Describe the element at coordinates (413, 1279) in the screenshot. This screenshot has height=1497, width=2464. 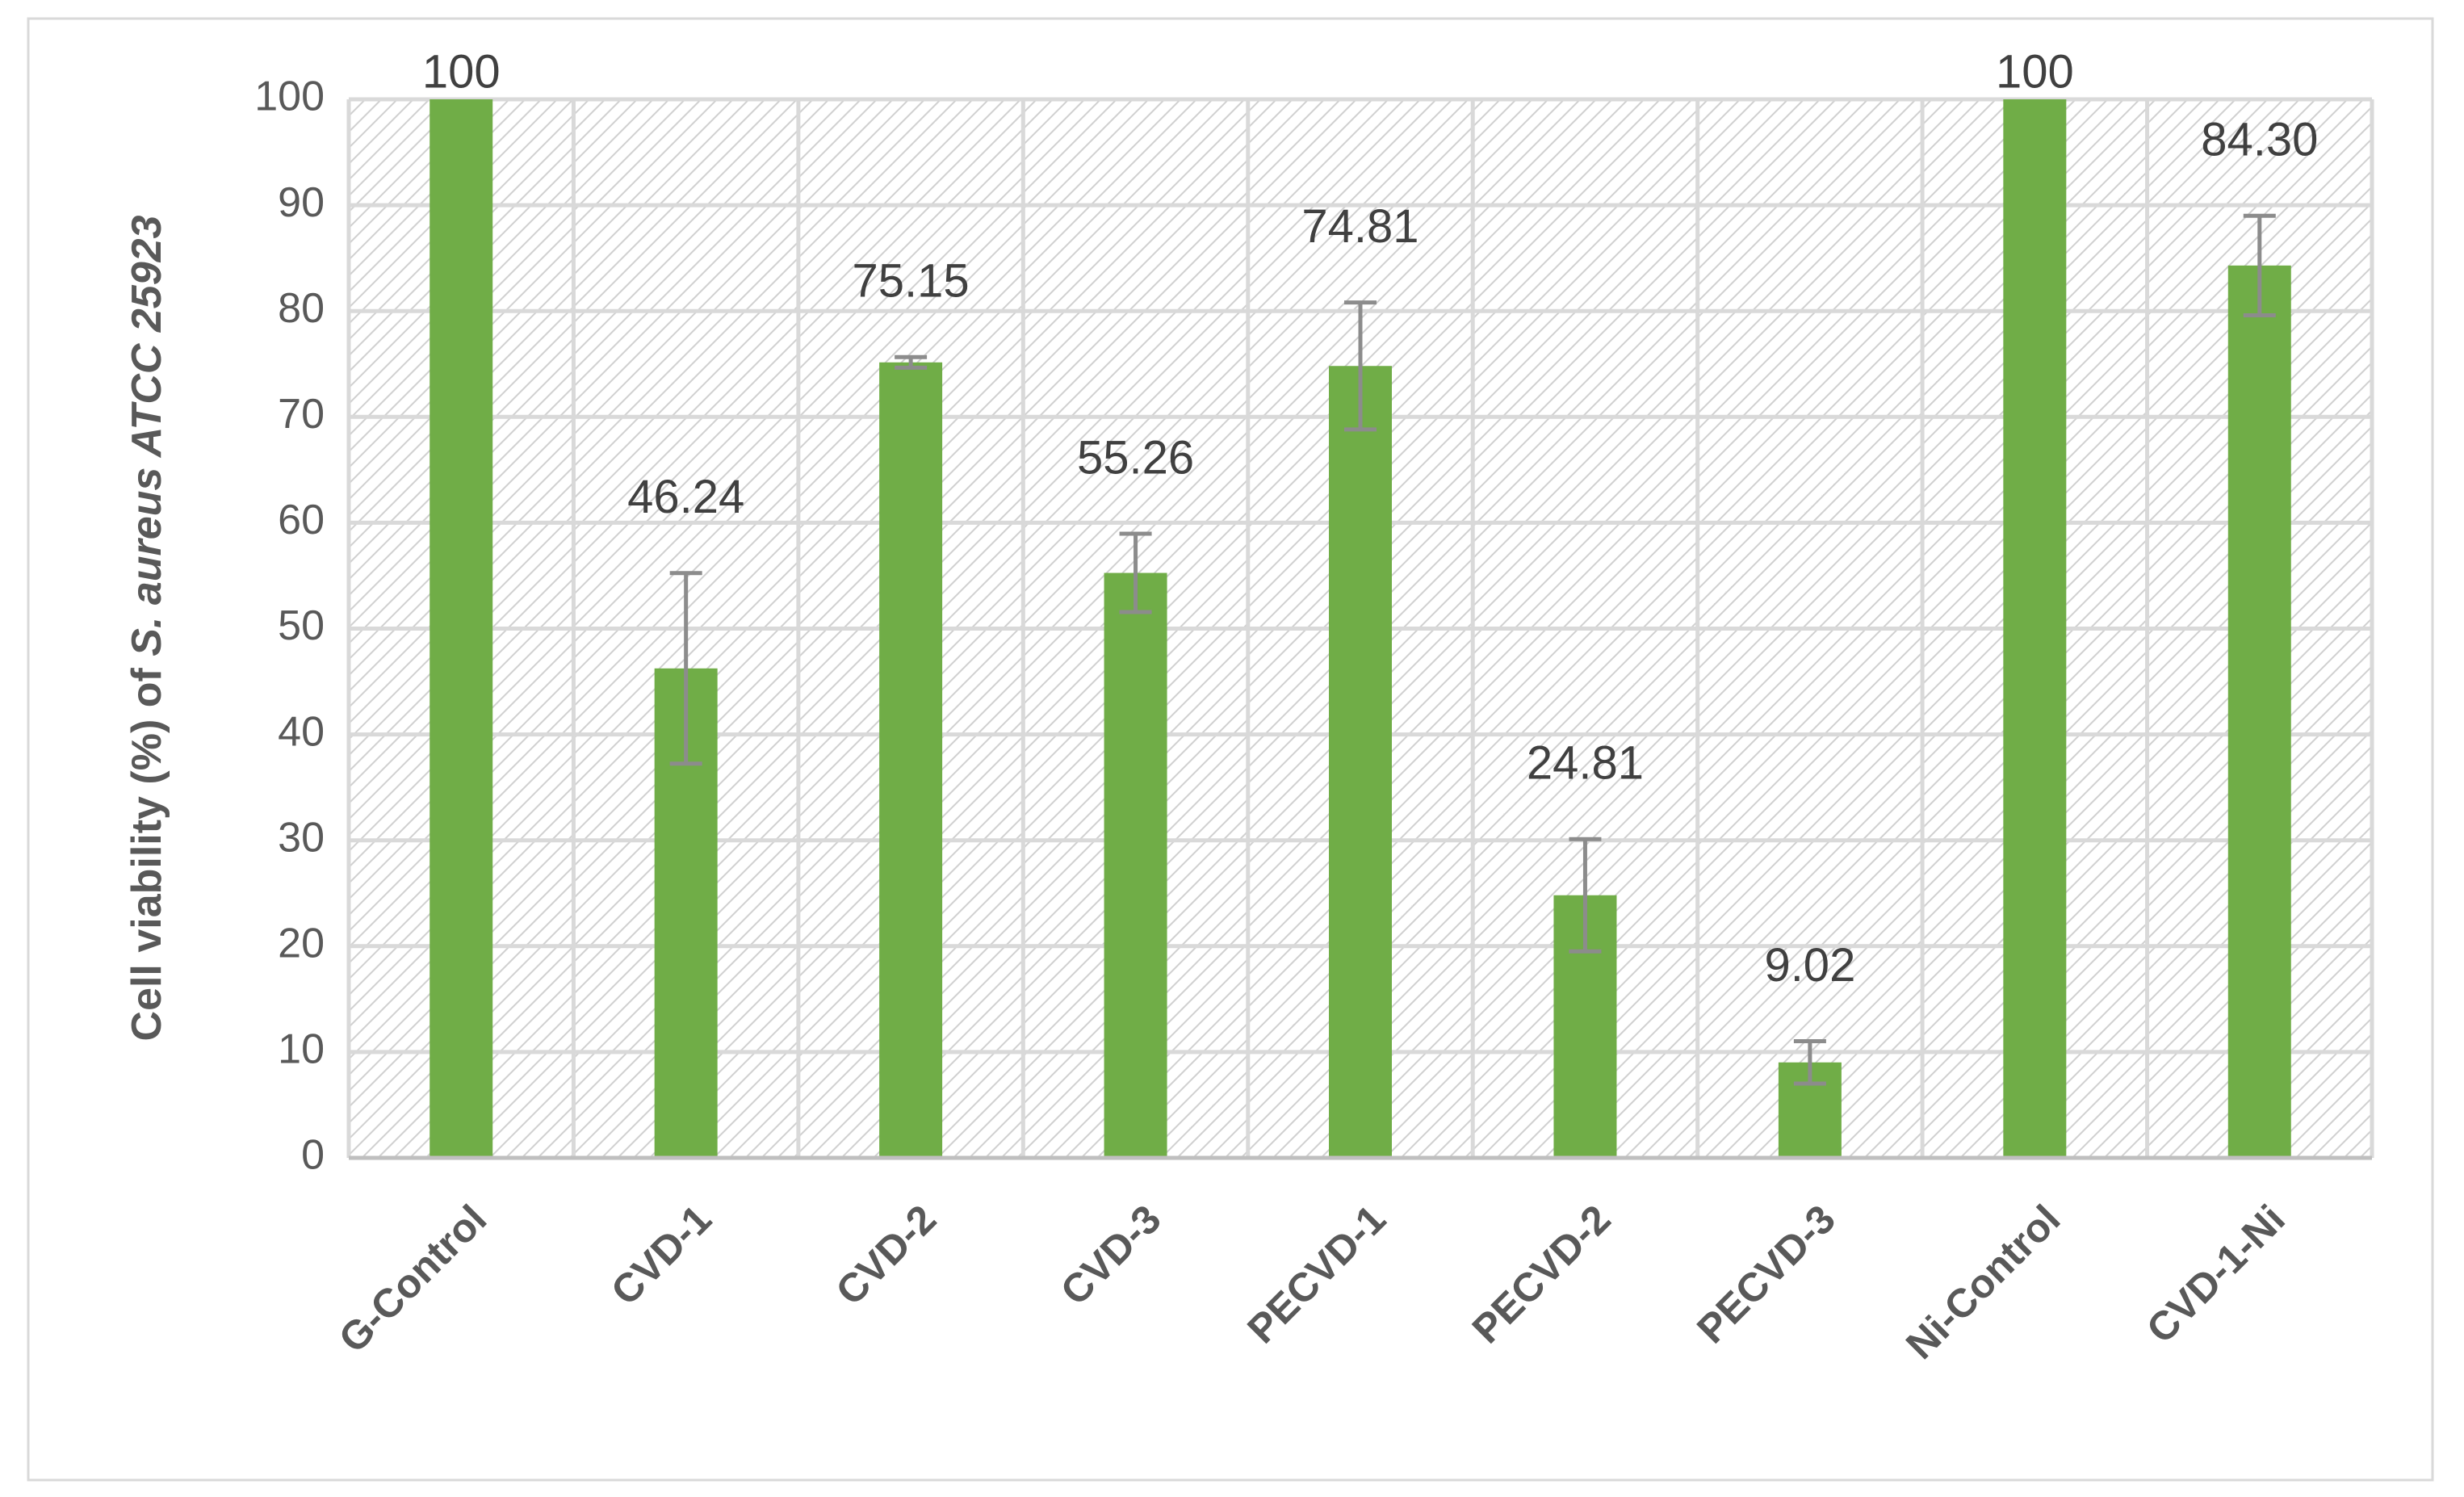
I see `x-tick-label: G-Control` at that location.